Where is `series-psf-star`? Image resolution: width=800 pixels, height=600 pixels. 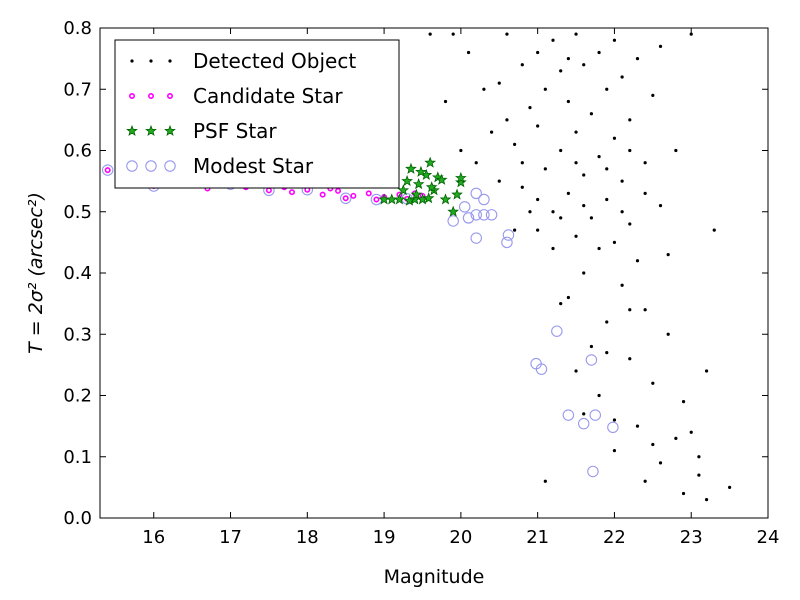
series-psf-star is located at coordinates (422, 186).